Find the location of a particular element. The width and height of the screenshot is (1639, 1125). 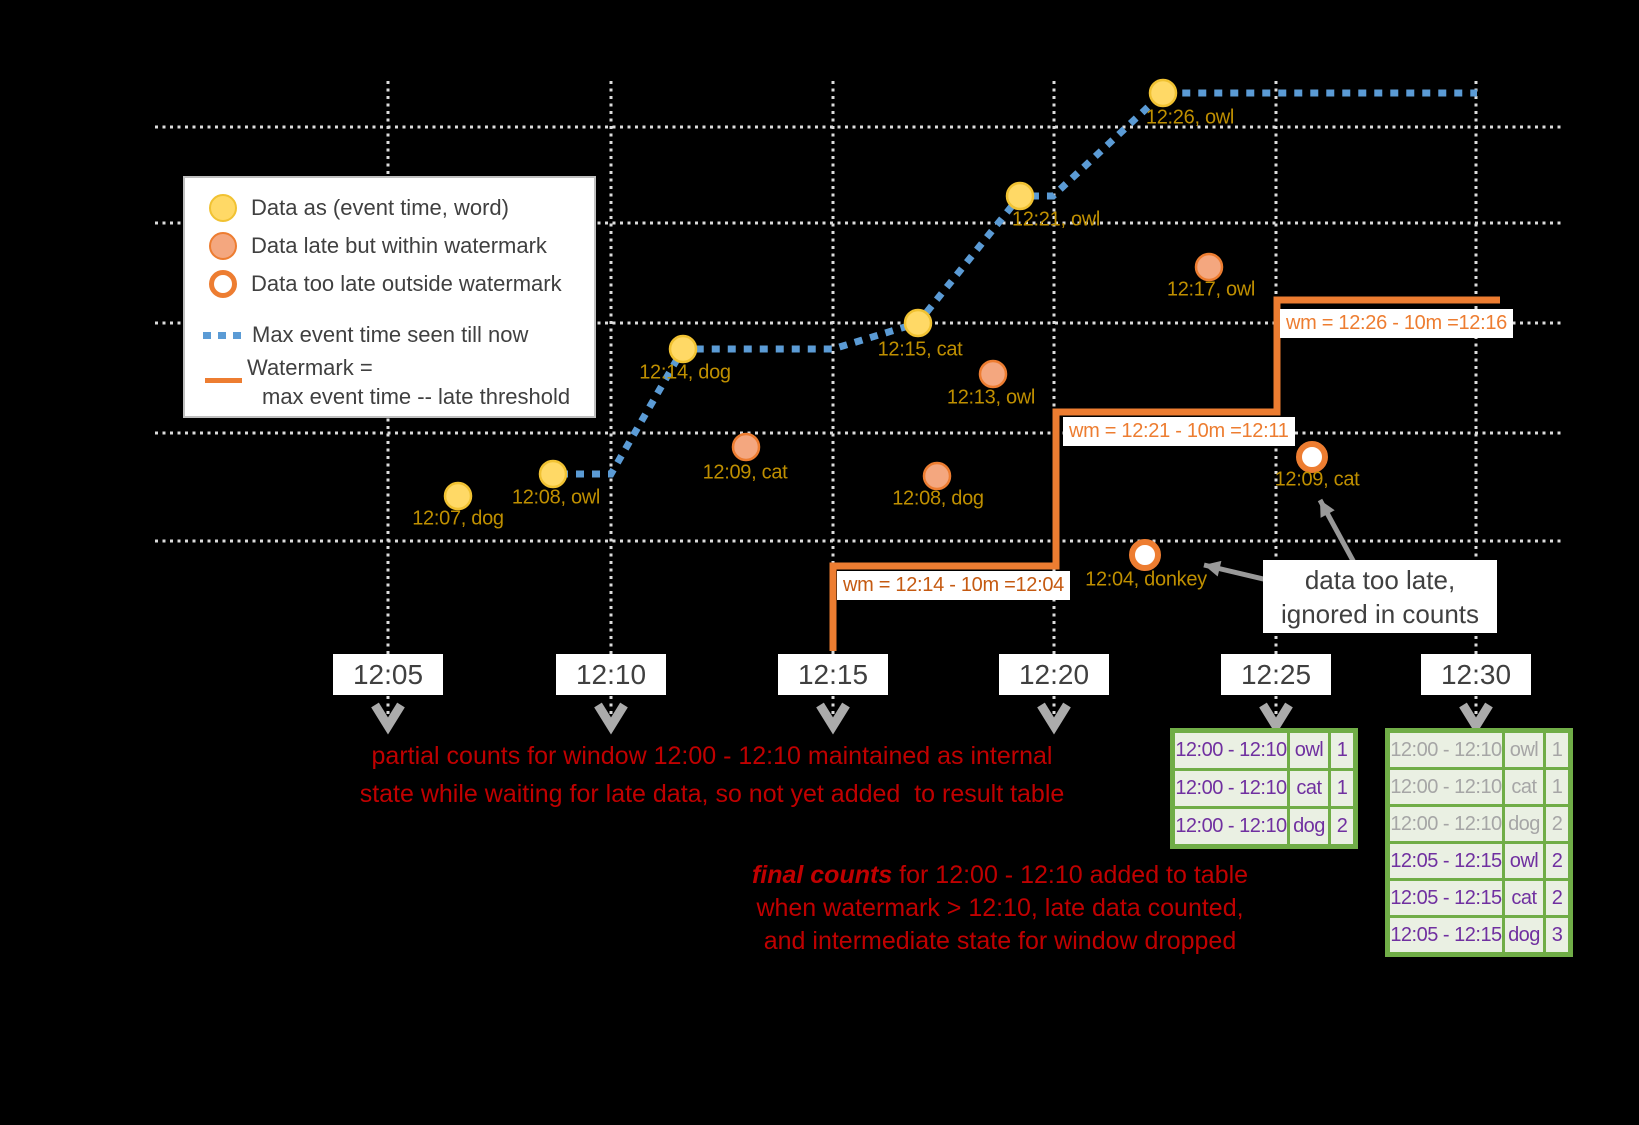

table-cell-count: 3 is located at coordinates (1557, 935).